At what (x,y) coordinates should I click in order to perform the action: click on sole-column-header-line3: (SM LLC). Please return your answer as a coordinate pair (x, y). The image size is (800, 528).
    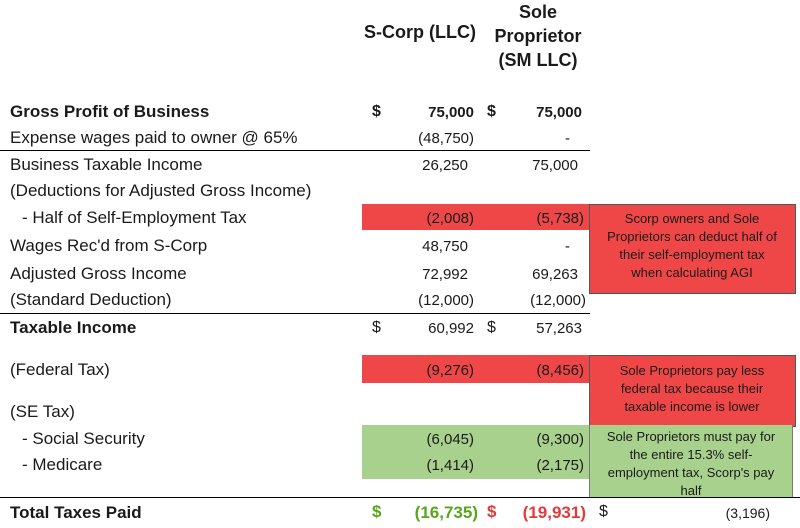
    Looking at the image, I should click on (538, 60).